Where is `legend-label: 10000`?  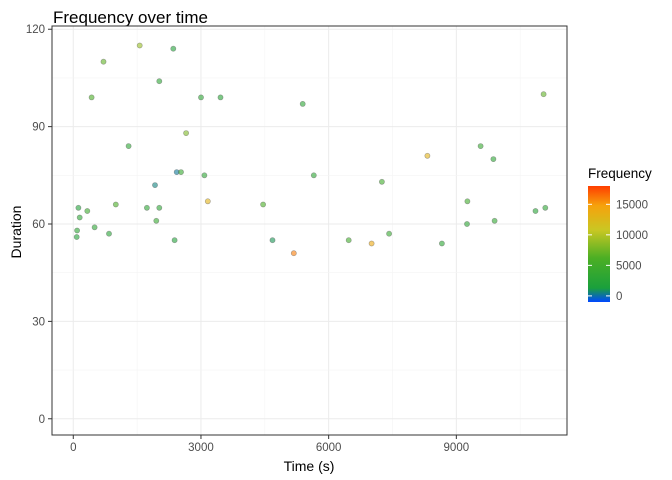
legend-label: 10000 is located at coordinates (632, 236).